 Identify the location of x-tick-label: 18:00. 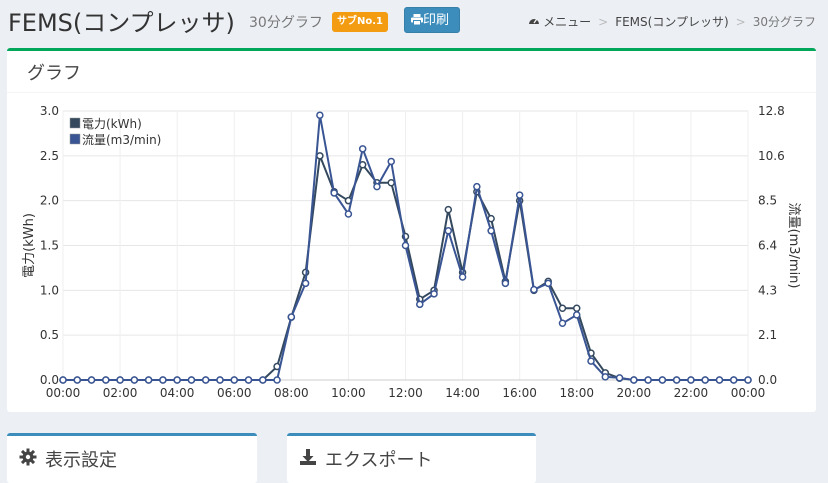
(576, 393).